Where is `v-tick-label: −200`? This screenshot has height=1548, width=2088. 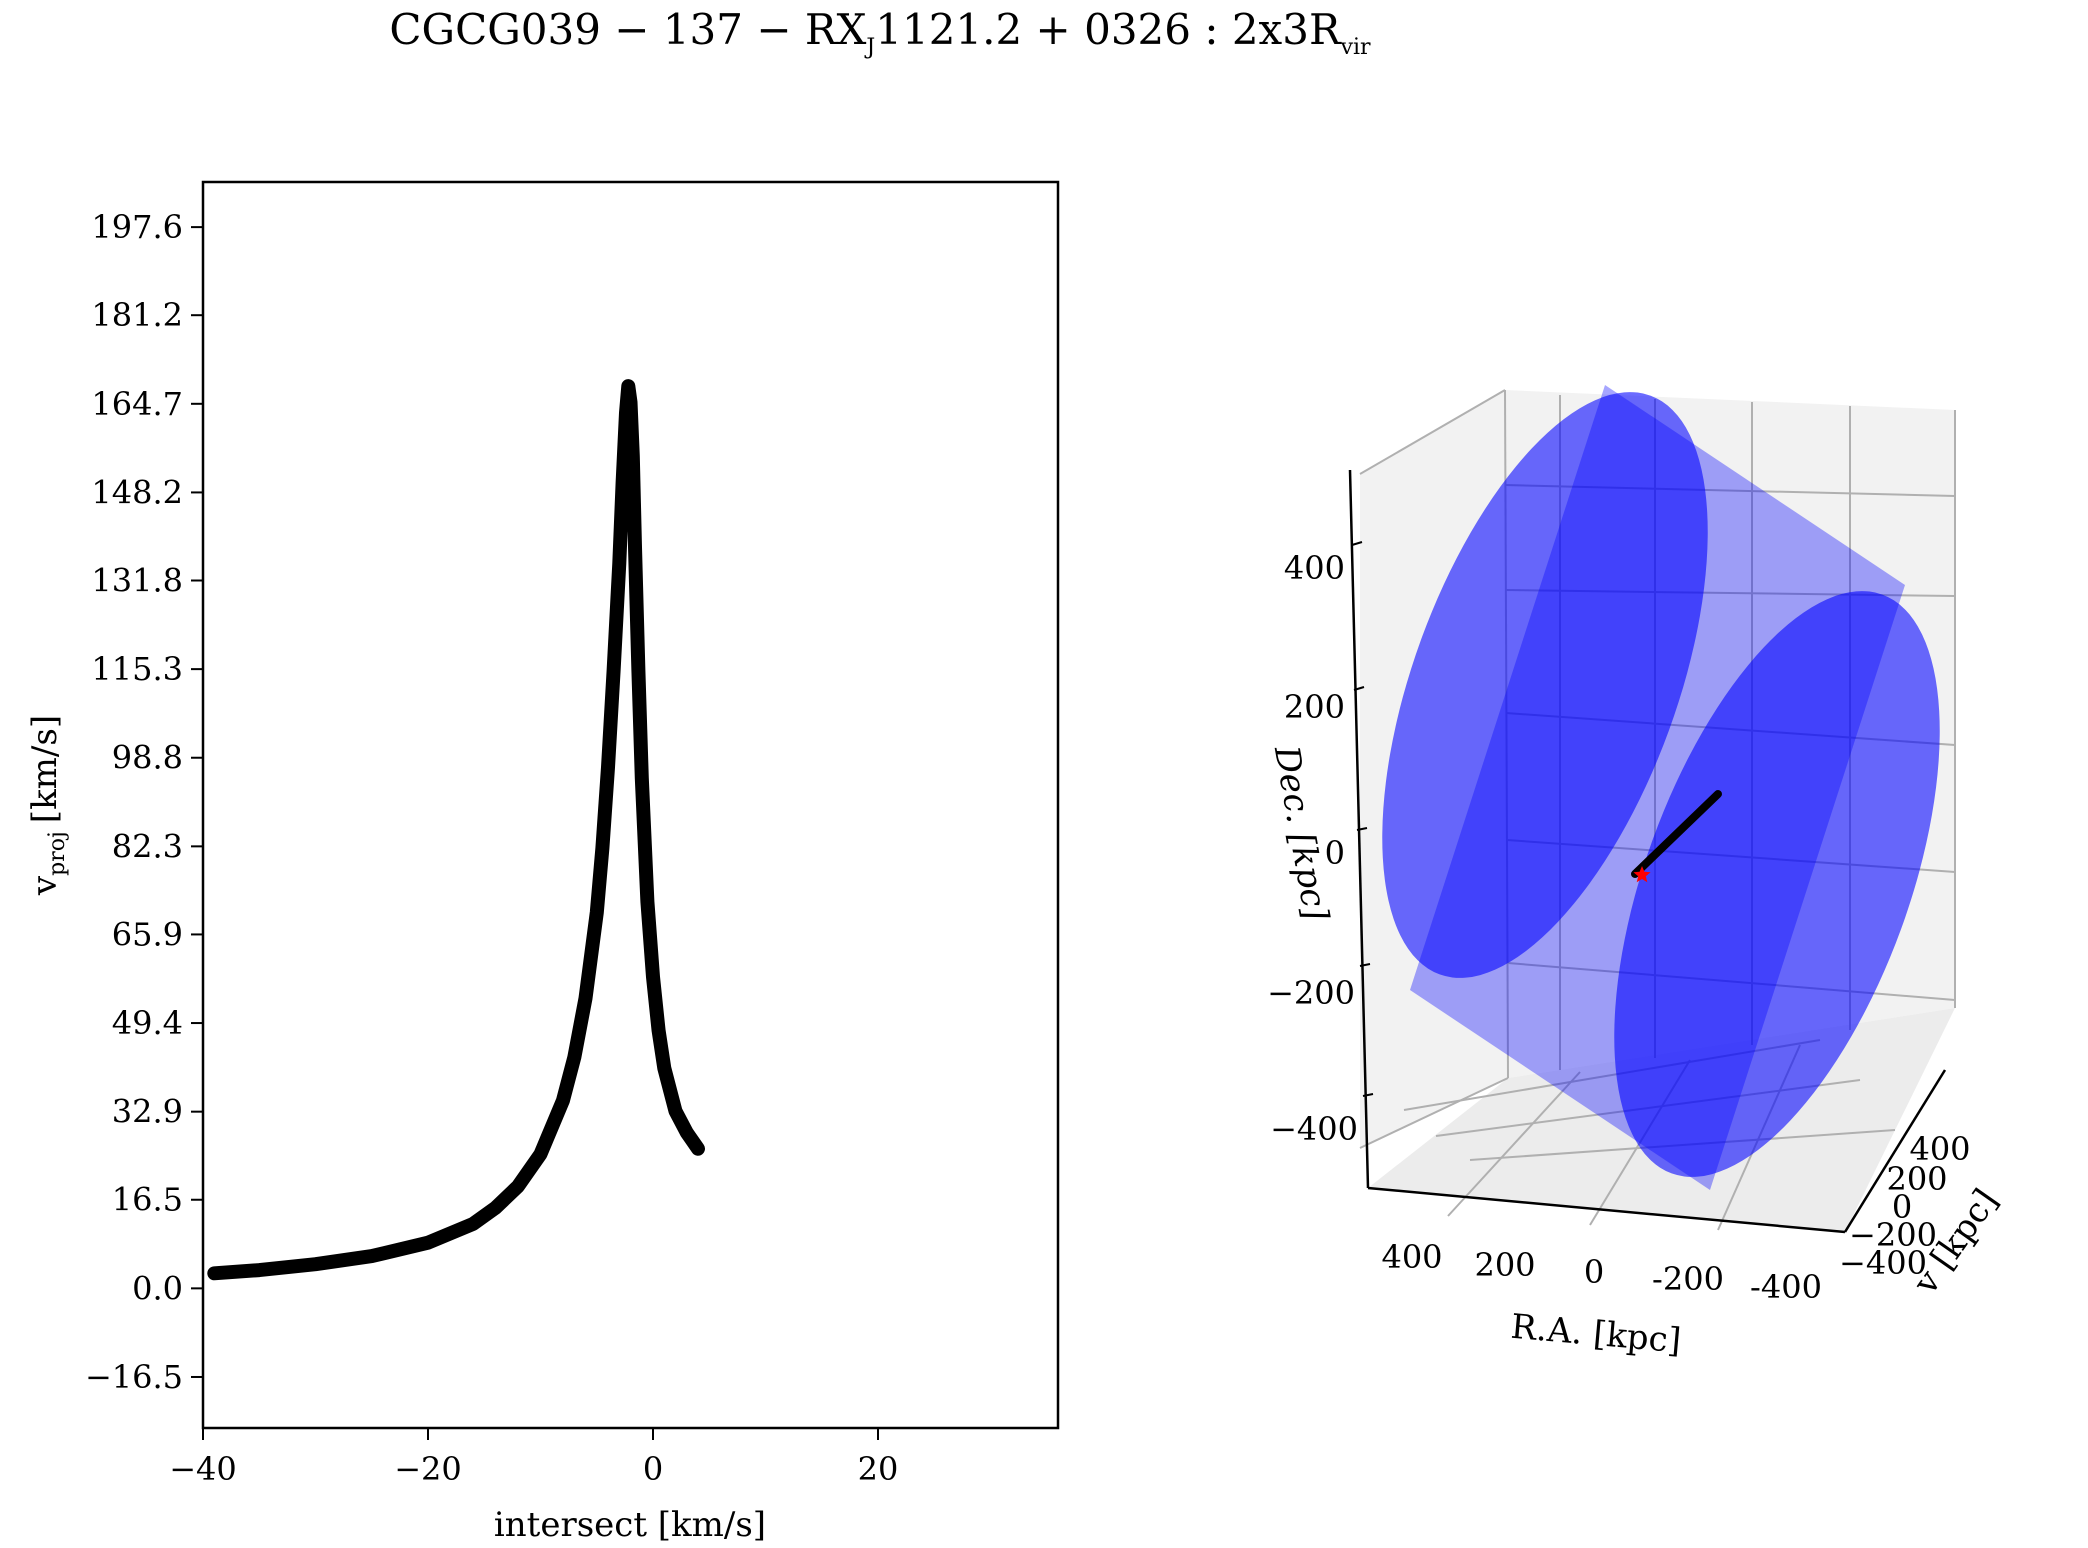
v-tick-label: −200 is located at coordinates (1893, 1235).